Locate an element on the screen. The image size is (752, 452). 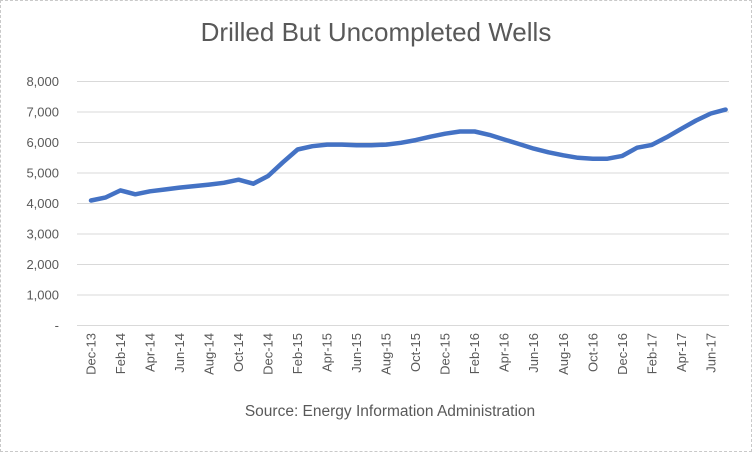
x-axis-tick-label: Apr-17 is located at coordinates (681, 352).